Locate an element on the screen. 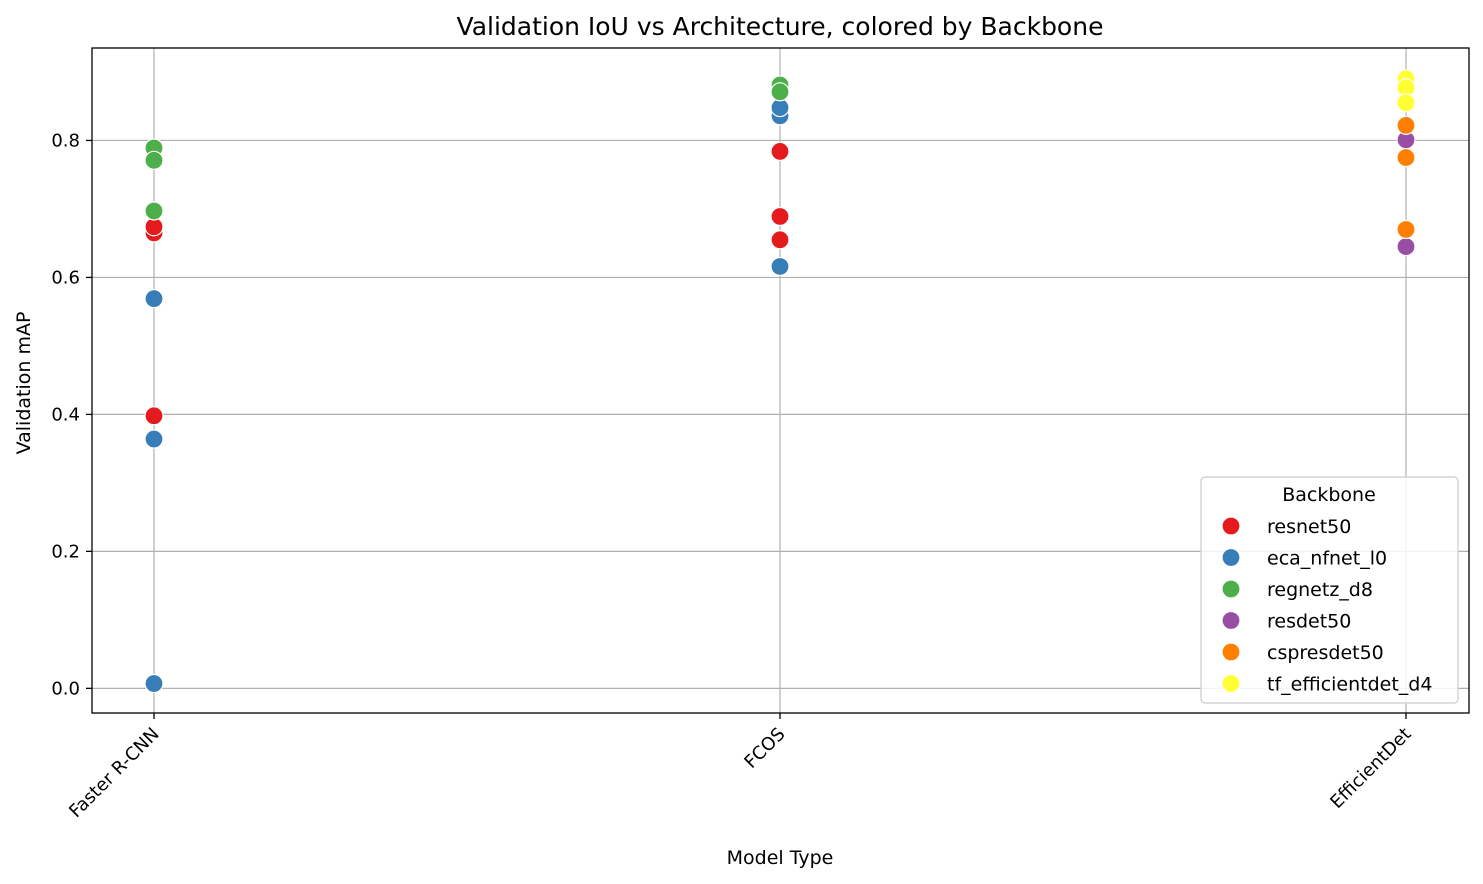 This screenshot has height=884, width=1483. data-point-tf_efficientdet_d4 is located at coordinates (1406, 103).